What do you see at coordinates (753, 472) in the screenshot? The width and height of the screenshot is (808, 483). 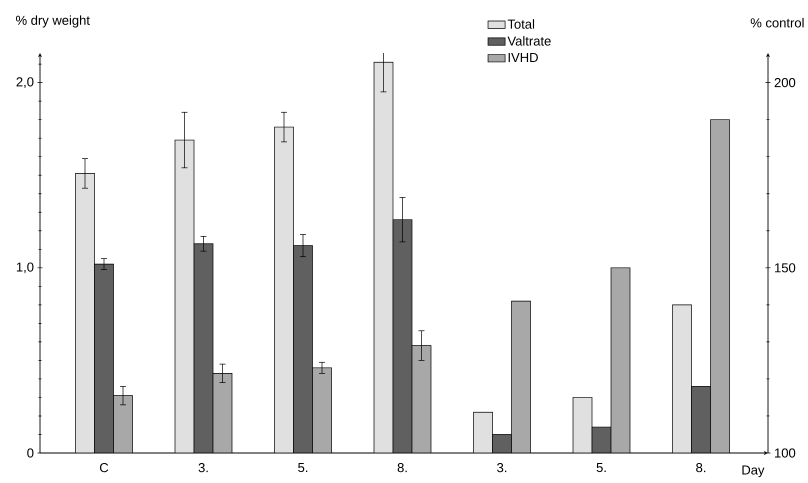 I see `x-axis-title: Day` at bounding box center [753, 472].